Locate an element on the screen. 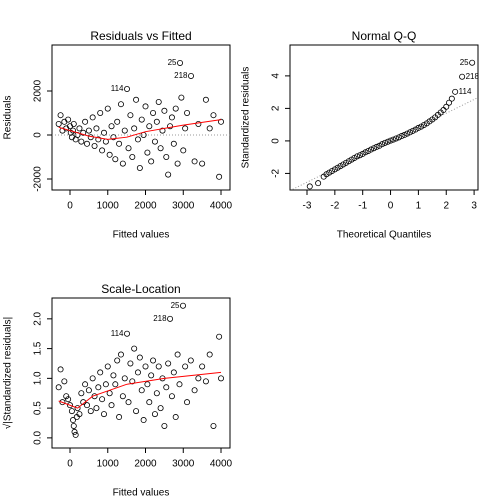 The height and width of the screenshot is (504, 504). y-tick-label: 2 is located at coordinates (276, 108).